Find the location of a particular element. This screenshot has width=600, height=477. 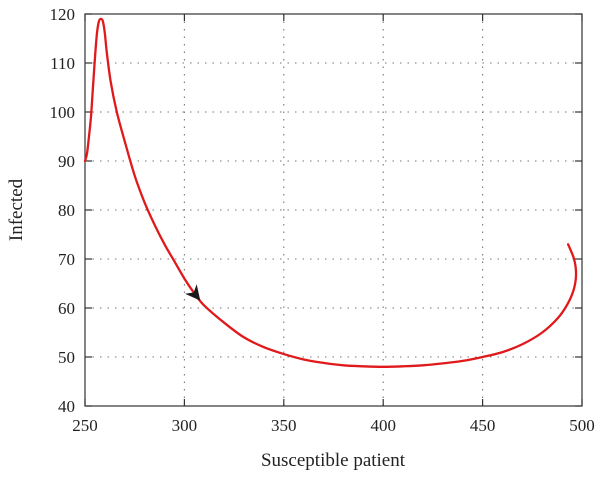

x-tick-label: 300 is located at coordinates (185, 425).